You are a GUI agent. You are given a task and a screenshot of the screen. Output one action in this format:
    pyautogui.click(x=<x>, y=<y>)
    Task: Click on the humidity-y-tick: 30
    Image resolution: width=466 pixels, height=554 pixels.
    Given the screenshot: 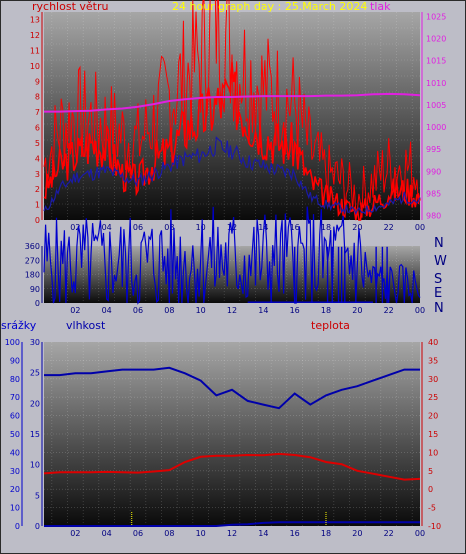 What is the action you would take?
    pyautogui.click(x=35, y=342)
    